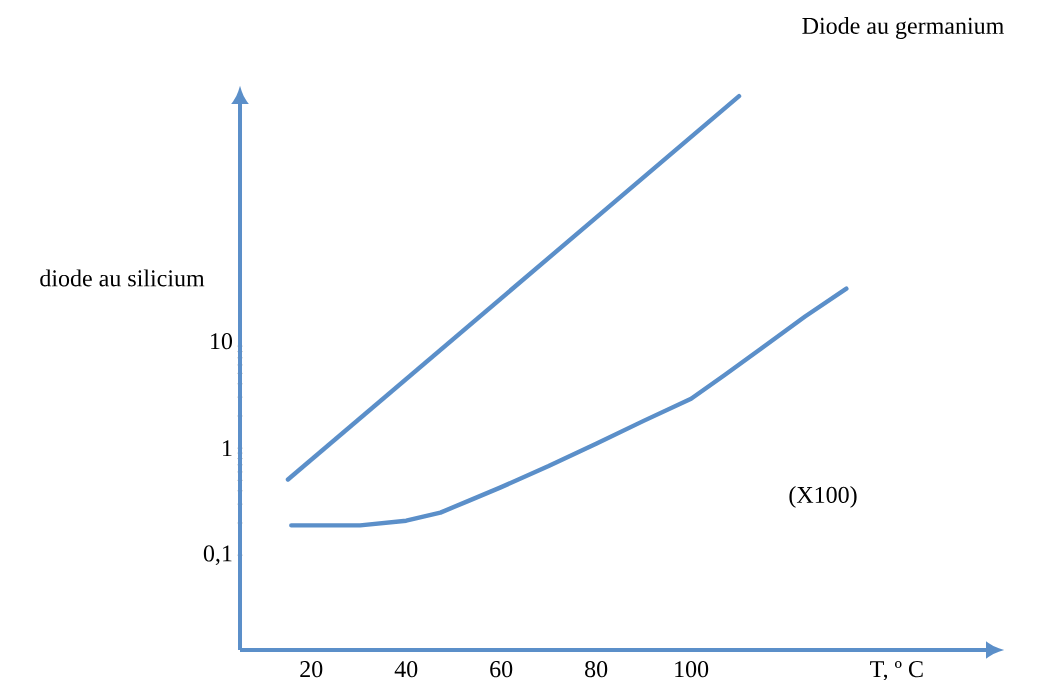 Image resolution: width=1041 pixels, height=680 pixels. What do you see at coordinates (227, 448) in the screenshot?
I see `y-tick-label: 1` at bounding box center [227, 448].